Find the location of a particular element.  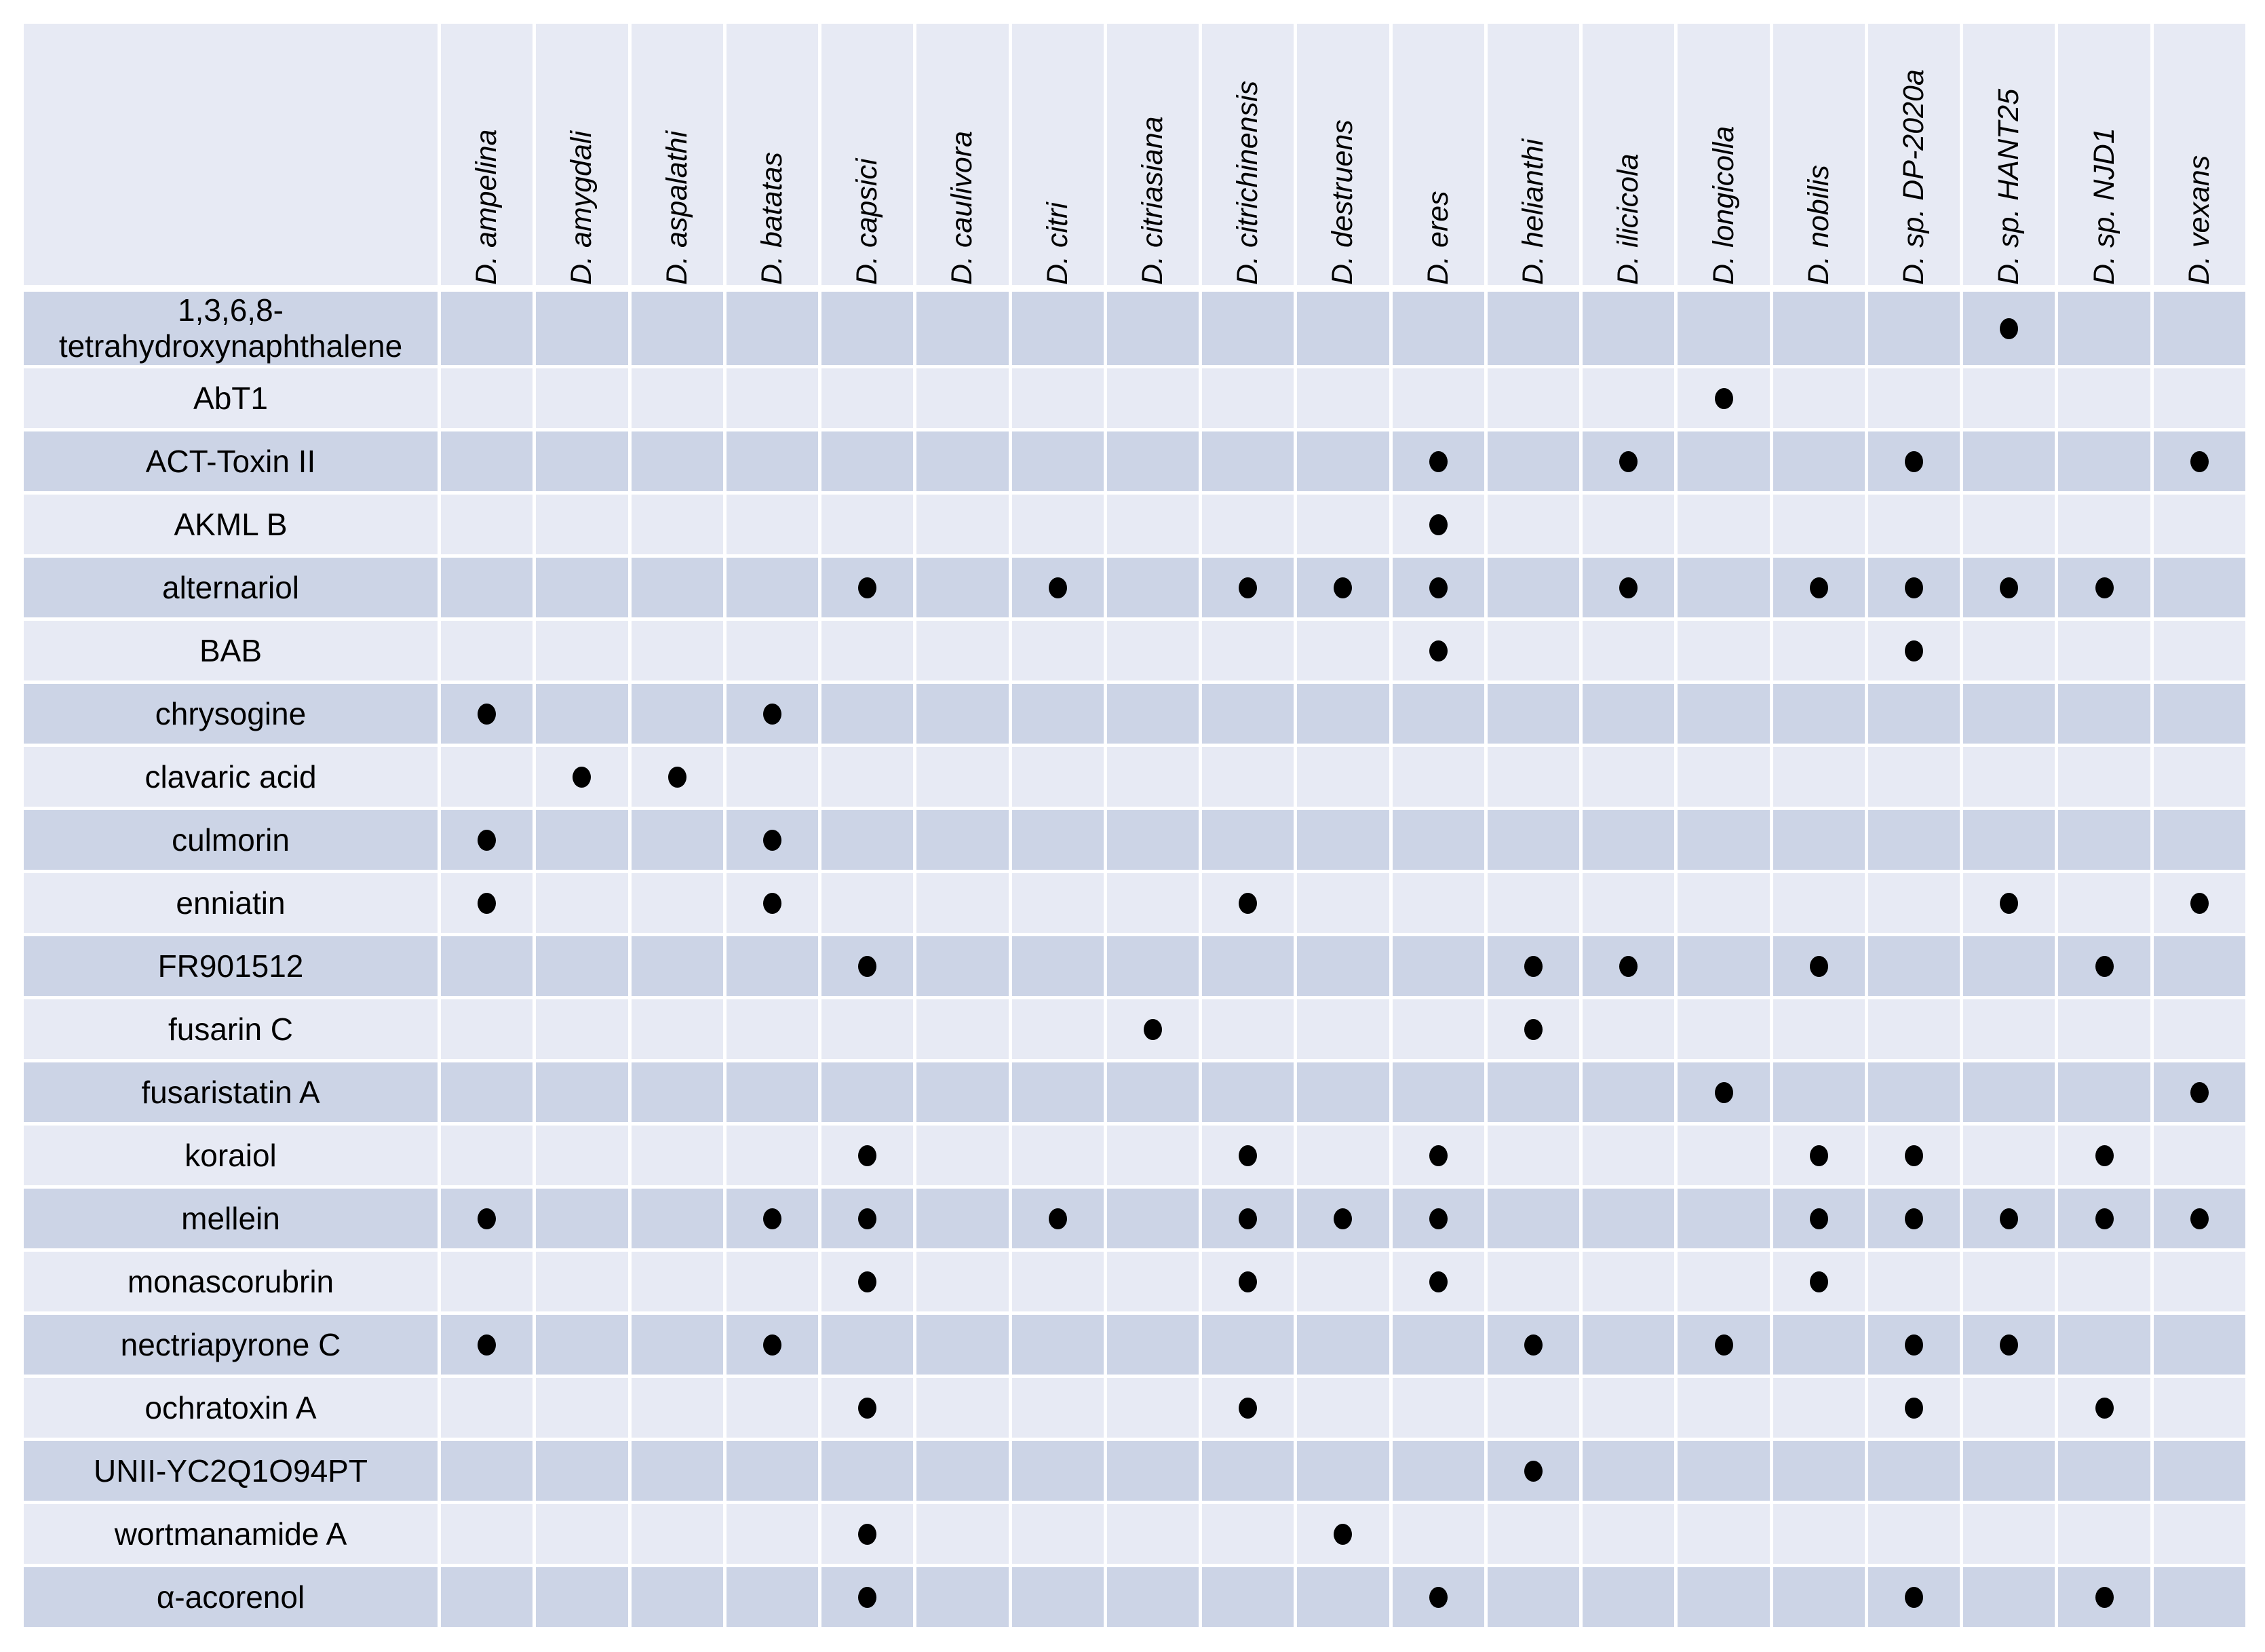

row-label: chrysogine is located at coordinates (231, 714).